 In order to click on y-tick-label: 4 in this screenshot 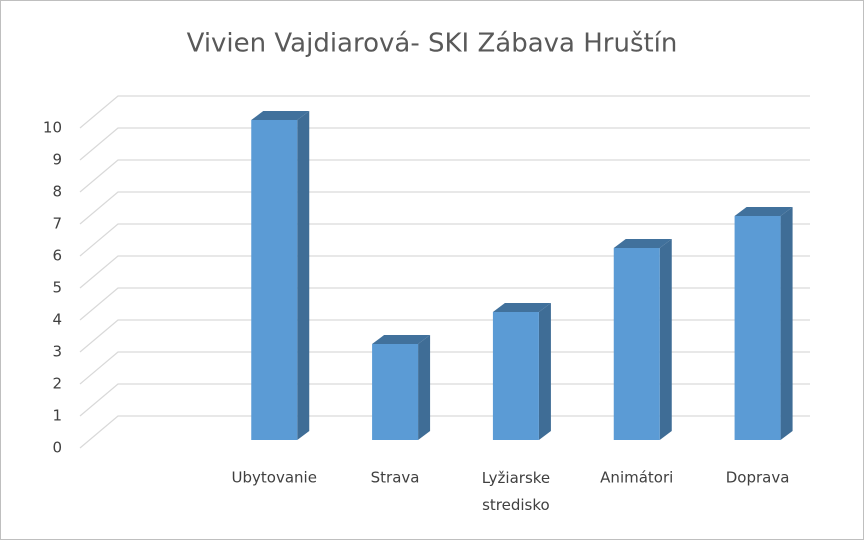, I will do `click(57, 320)`.